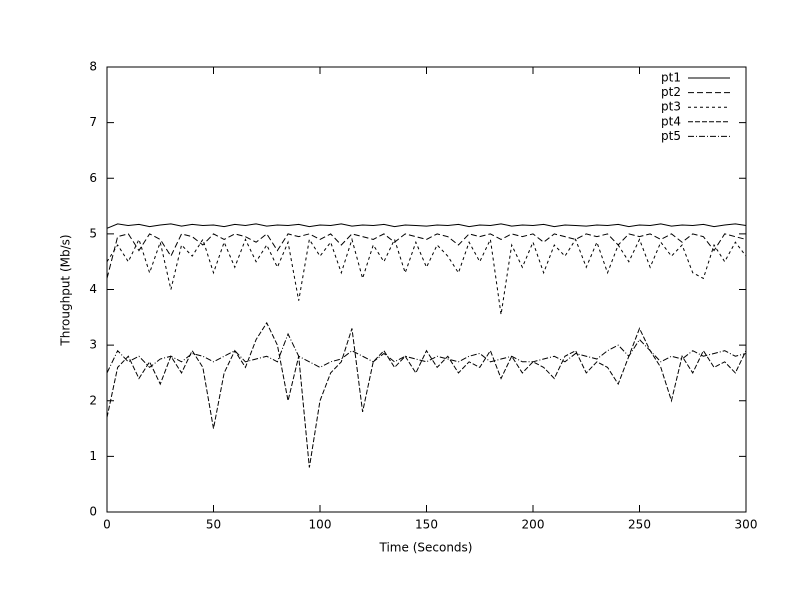 Image resolution: width=792 pixels, height=612 pixels. Describe the element at coordinates (426, 525) in the screenshot. I see `x-tick-label: 150` at that location.